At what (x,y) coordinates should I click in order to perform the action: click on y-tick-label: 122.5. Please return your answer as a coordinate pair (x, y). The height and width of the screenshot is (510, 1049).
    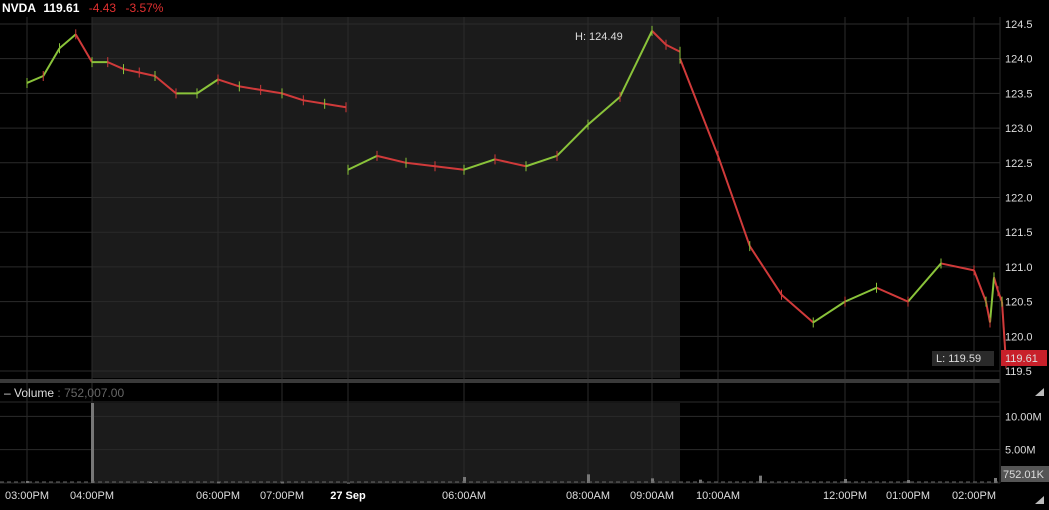
    Looking at the image, I should click on (1019, 164).